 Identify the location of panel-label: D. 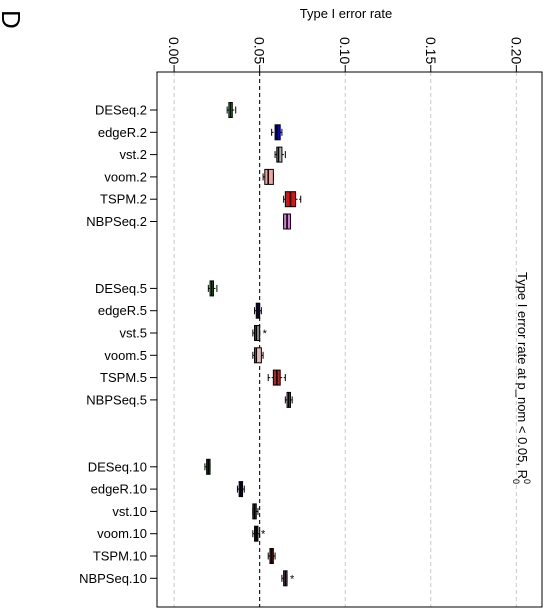
(13, 19).